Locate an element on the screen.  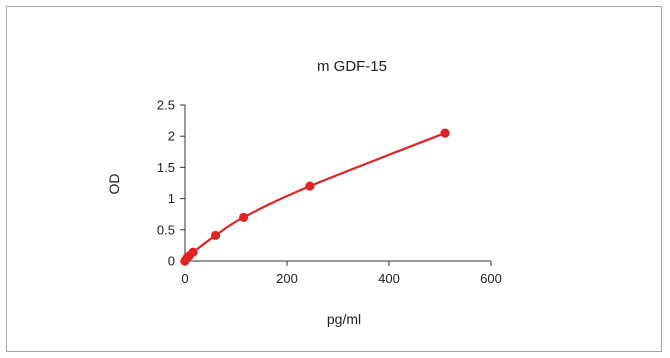
y-tick-label: 2 is located at coordinates (171, 136).